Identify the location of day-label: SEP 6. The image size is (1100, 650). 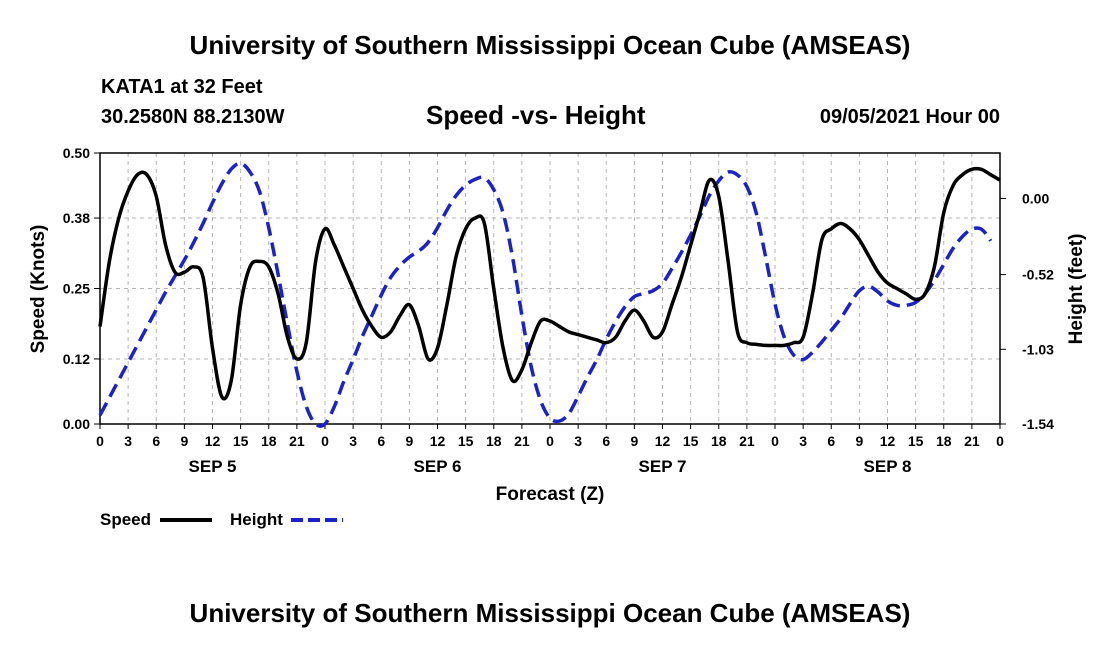
(438, 466).